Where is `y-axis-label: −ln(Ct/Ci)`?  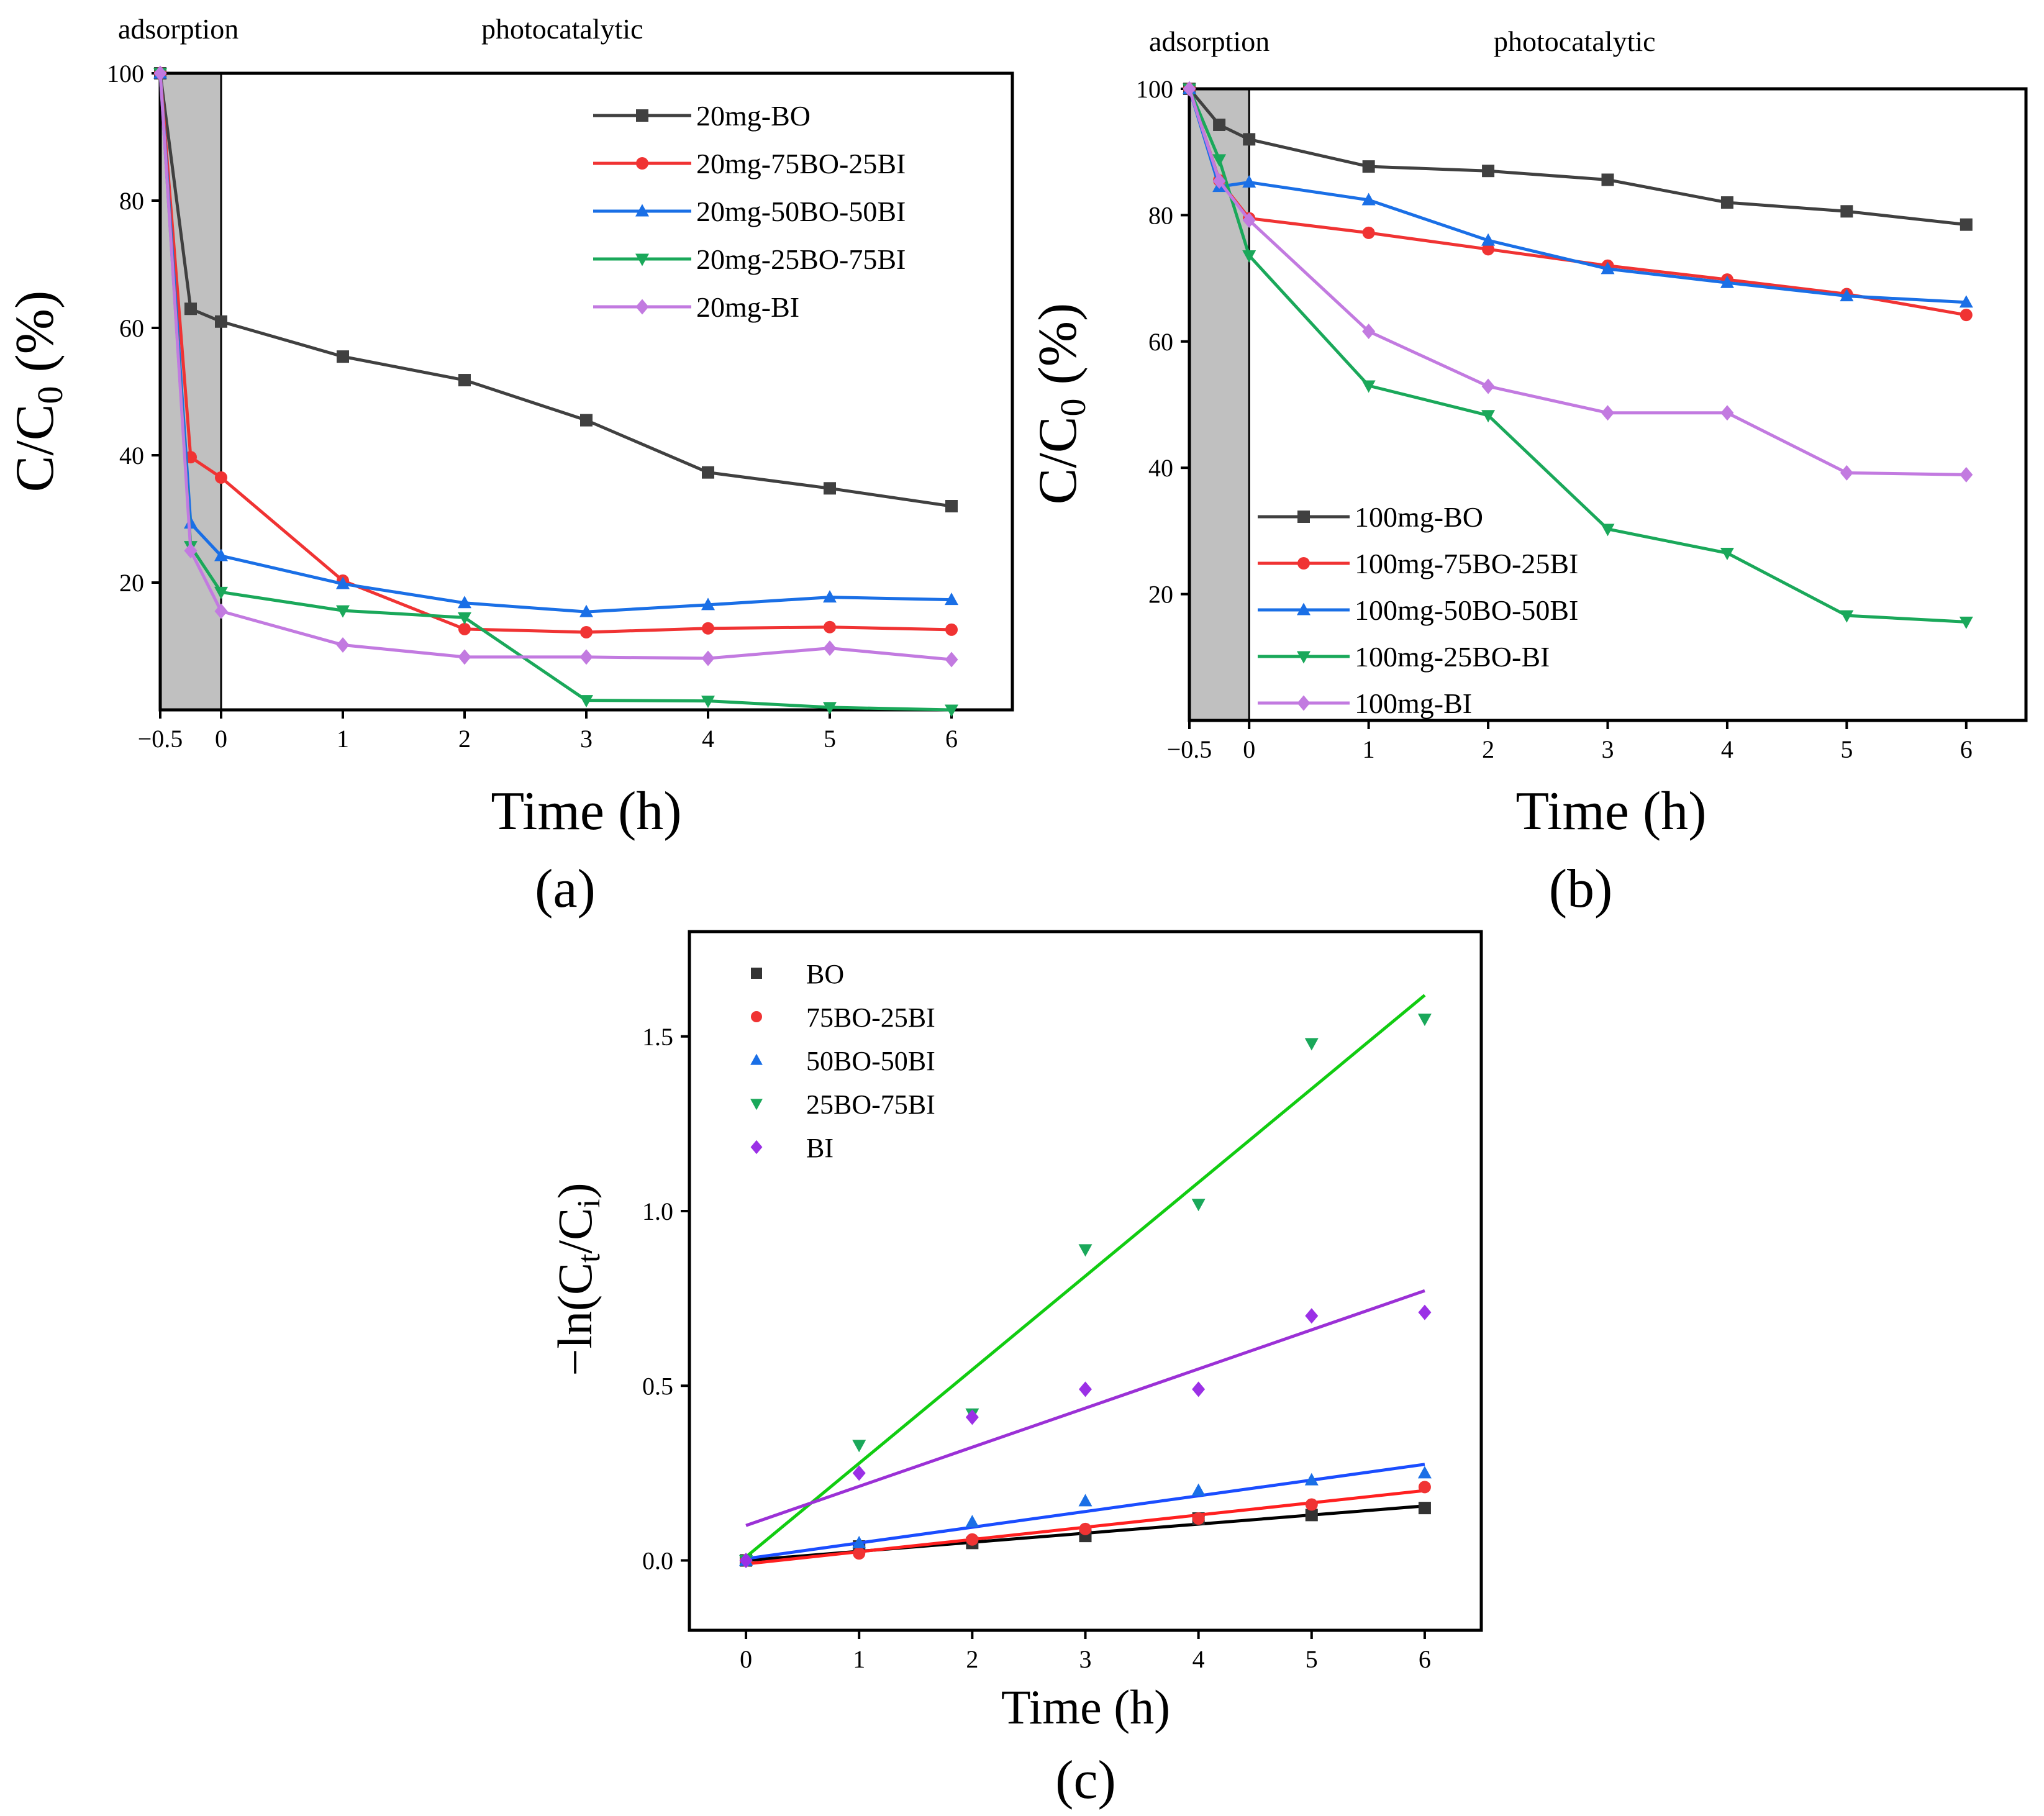 y-axis-label: −ln(Ct/Ci) is located at coordinates (577, 1279).